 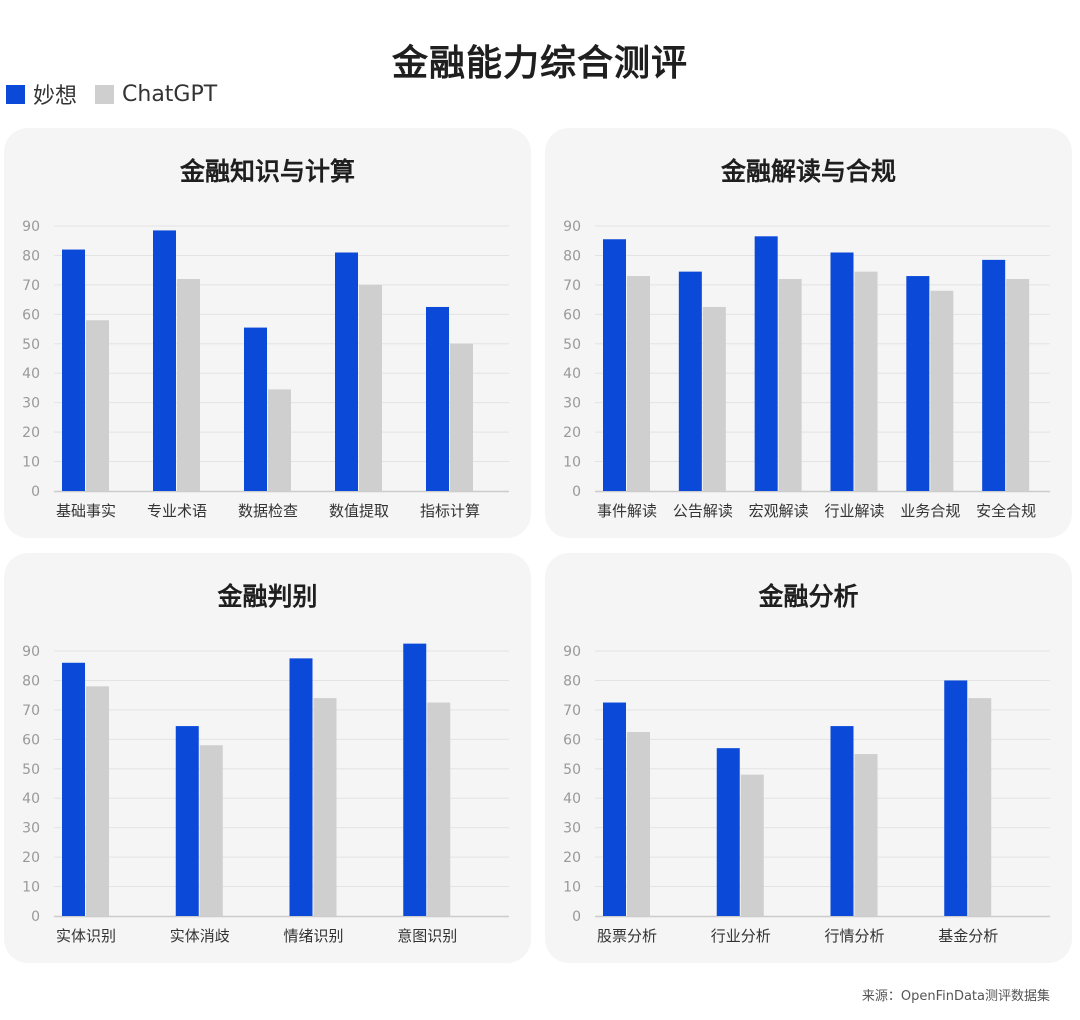 What do you see at coordinates (450, 511) in the screenshot?
I see `x-tick-label: 指标计算` at bounding box center [450, 511].